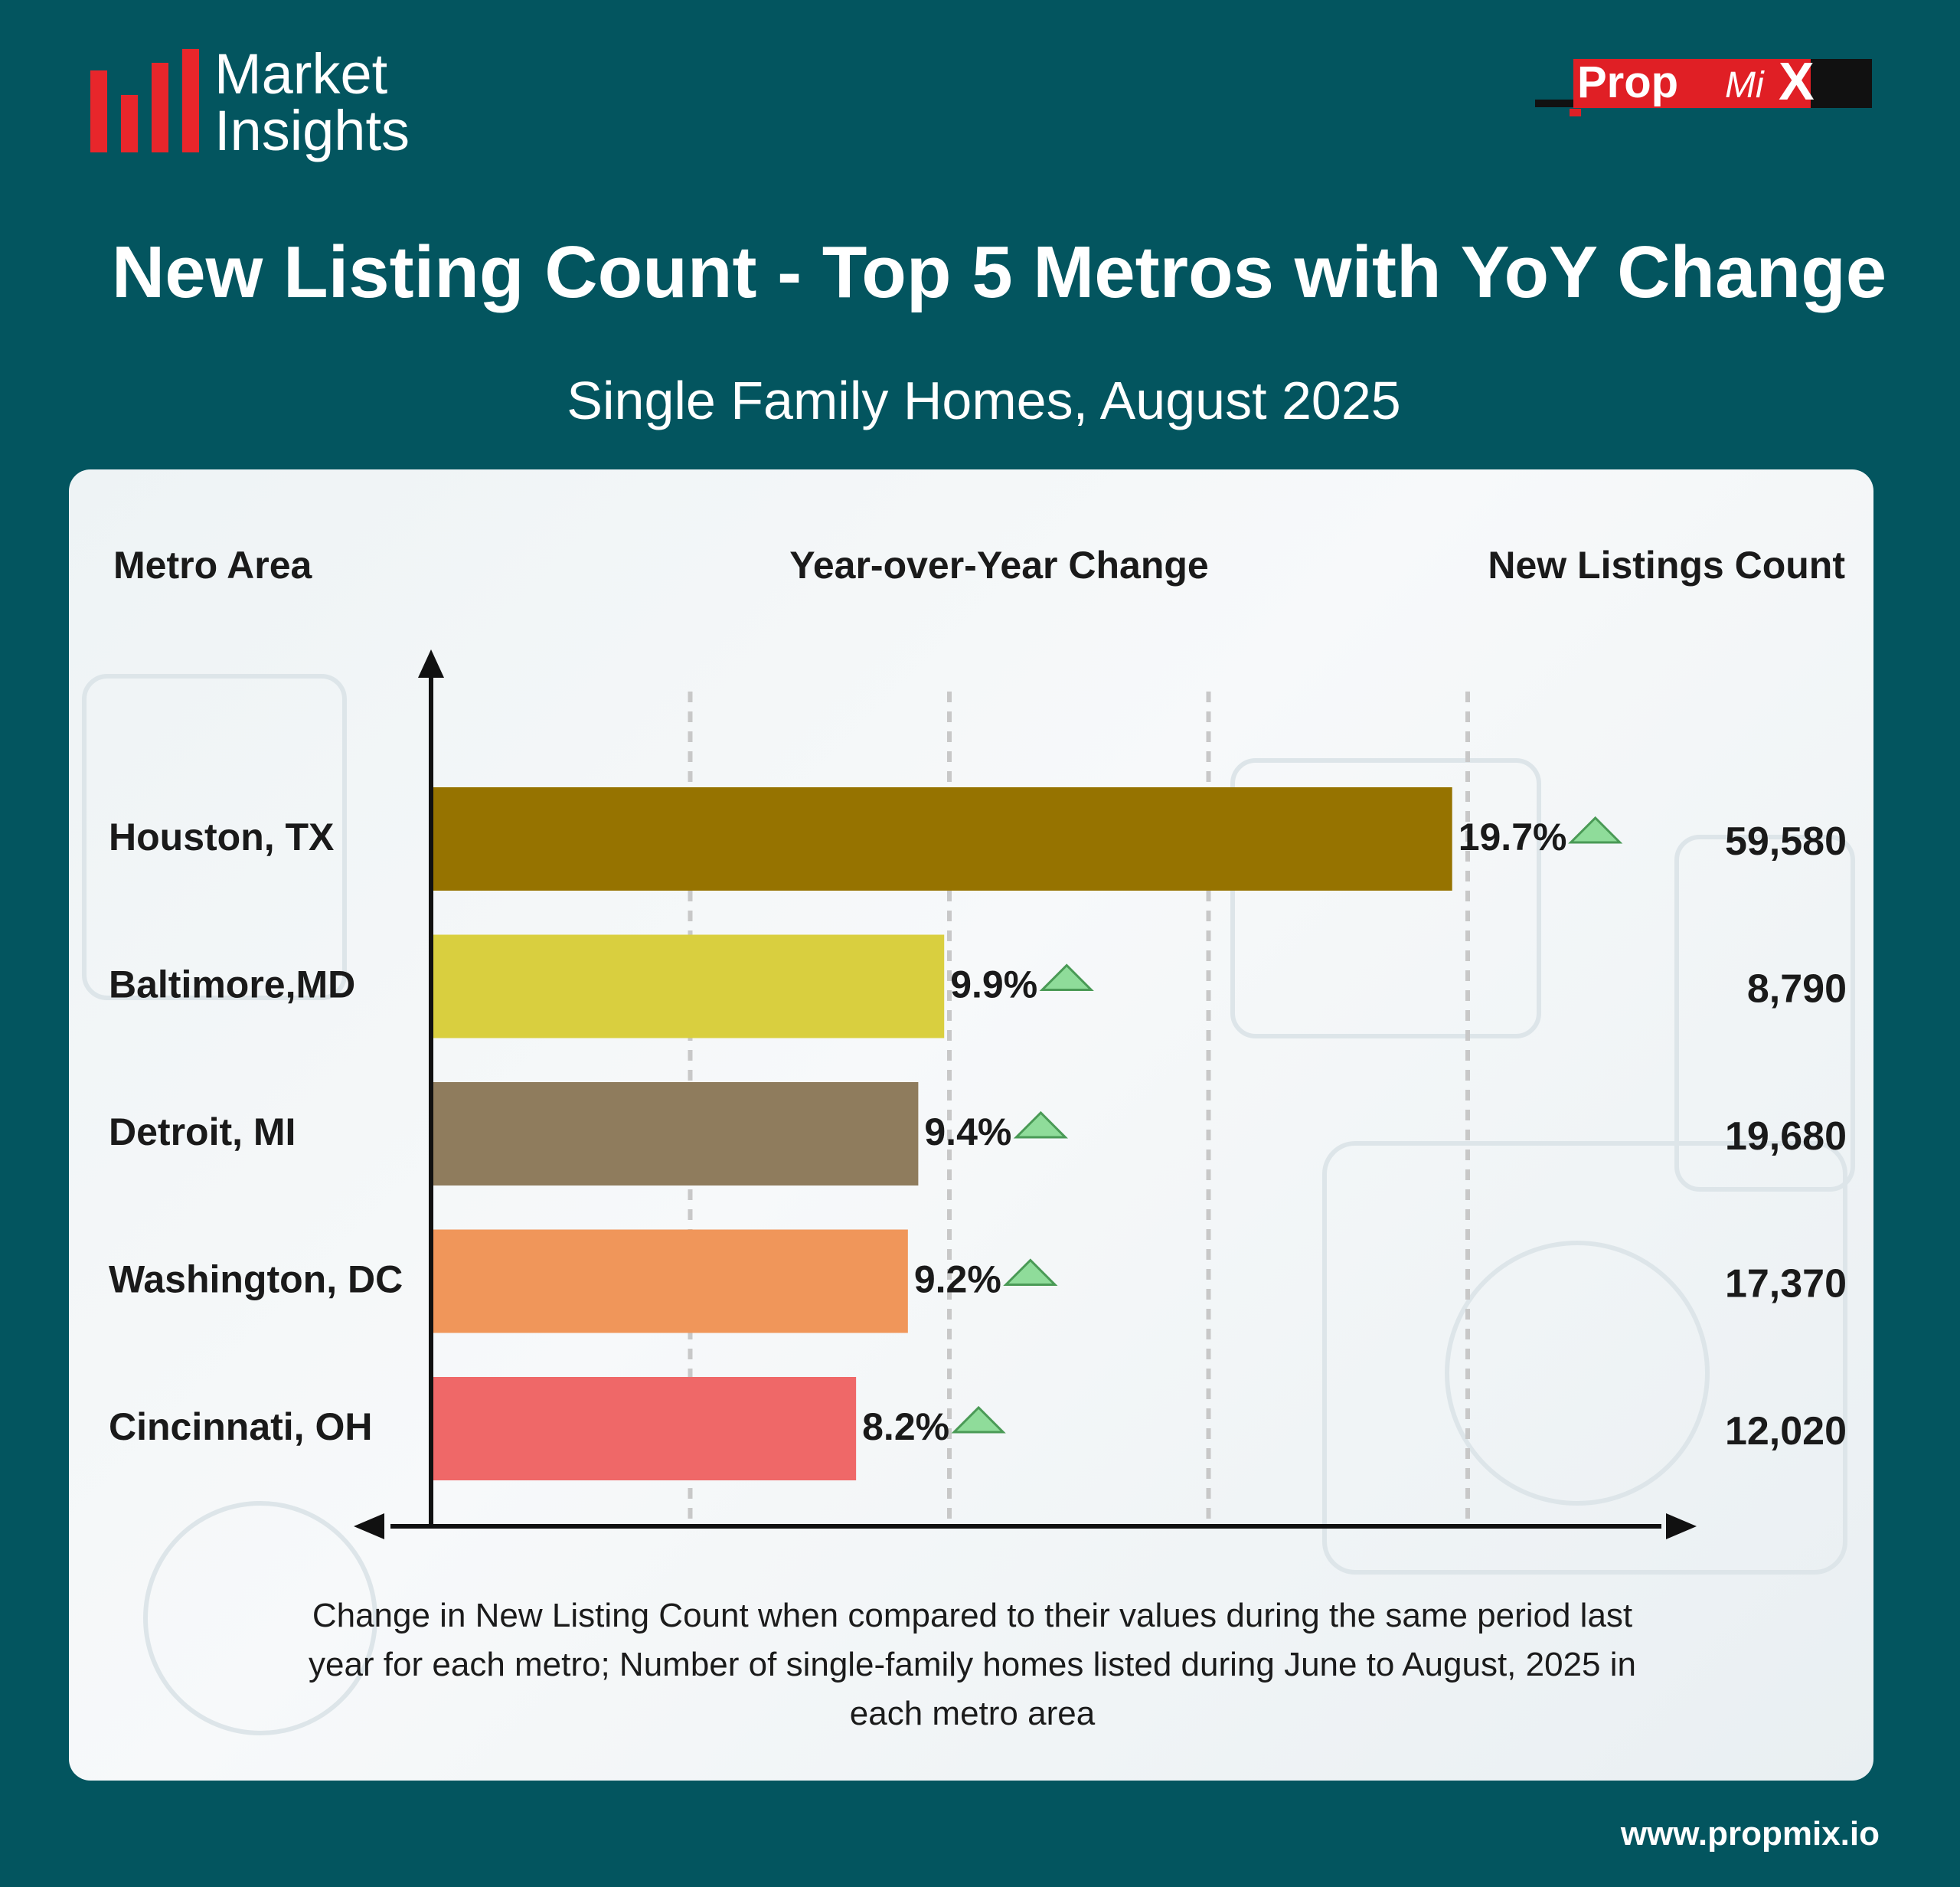 The width and height of the screenshot is (1960, 1887). I want to click on logo-line2: Insights, so click(312, 130).